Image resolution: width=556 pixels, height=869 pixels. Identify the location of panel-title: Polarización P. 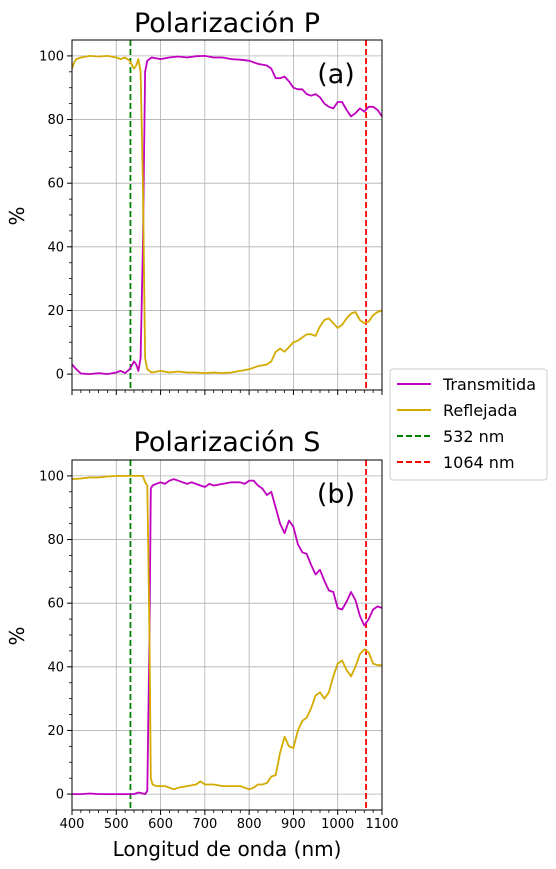
(227, 23).